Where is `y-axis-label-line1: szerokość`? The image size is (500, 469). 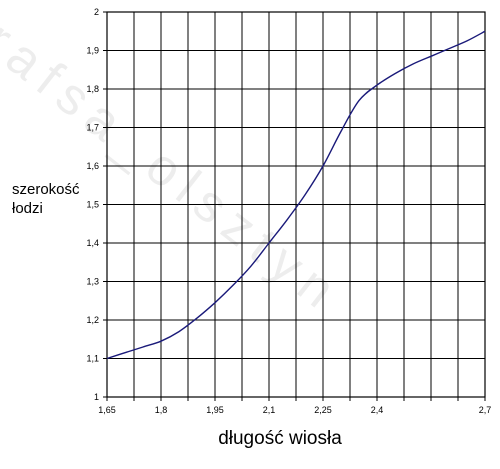
y-axis-label-line1: szerokość is located at coordinates (46, 189).